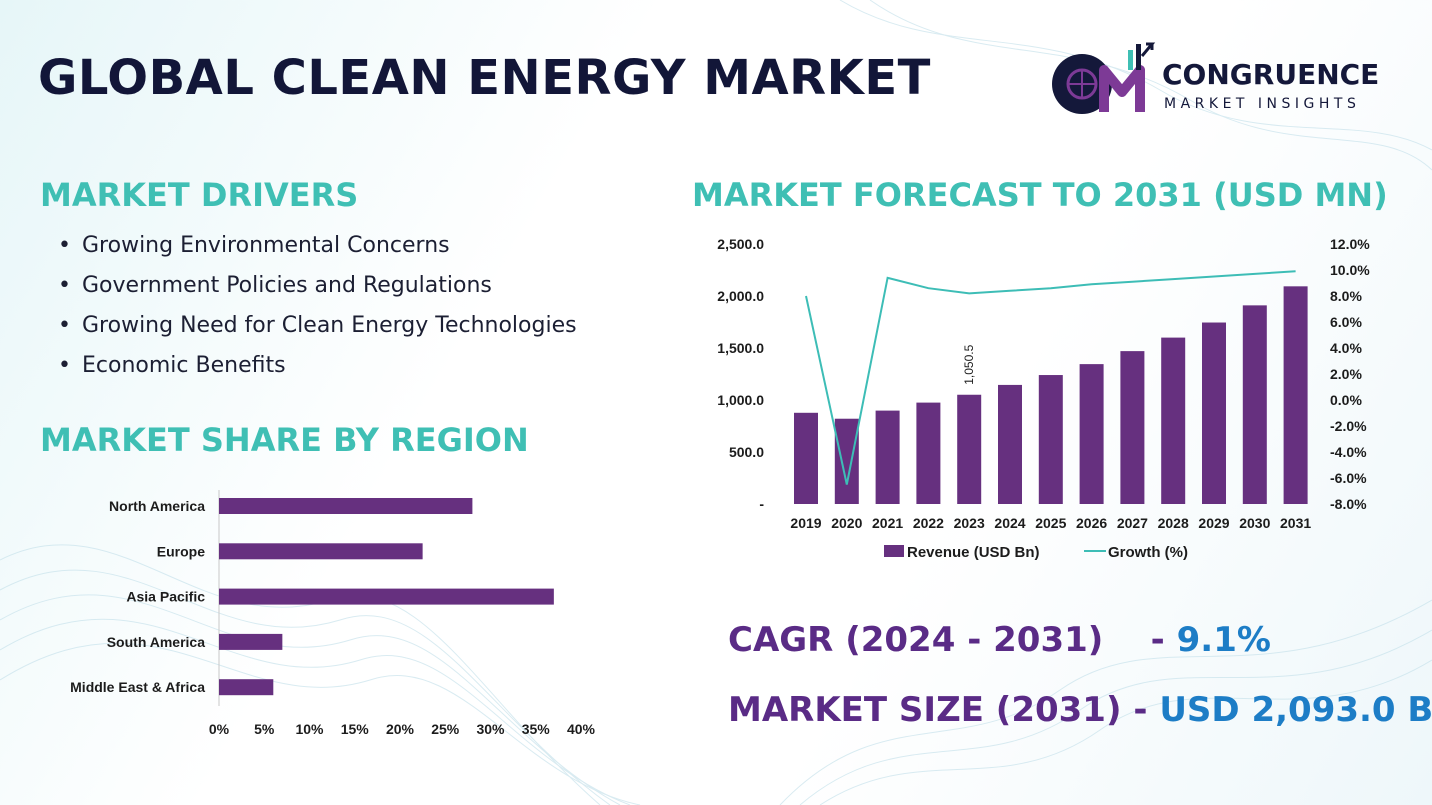  What do you see at coordinates (317, 370) in the screenshot?
I see `driver-item: • Economic Benefits` at bounding box center [317, 370].